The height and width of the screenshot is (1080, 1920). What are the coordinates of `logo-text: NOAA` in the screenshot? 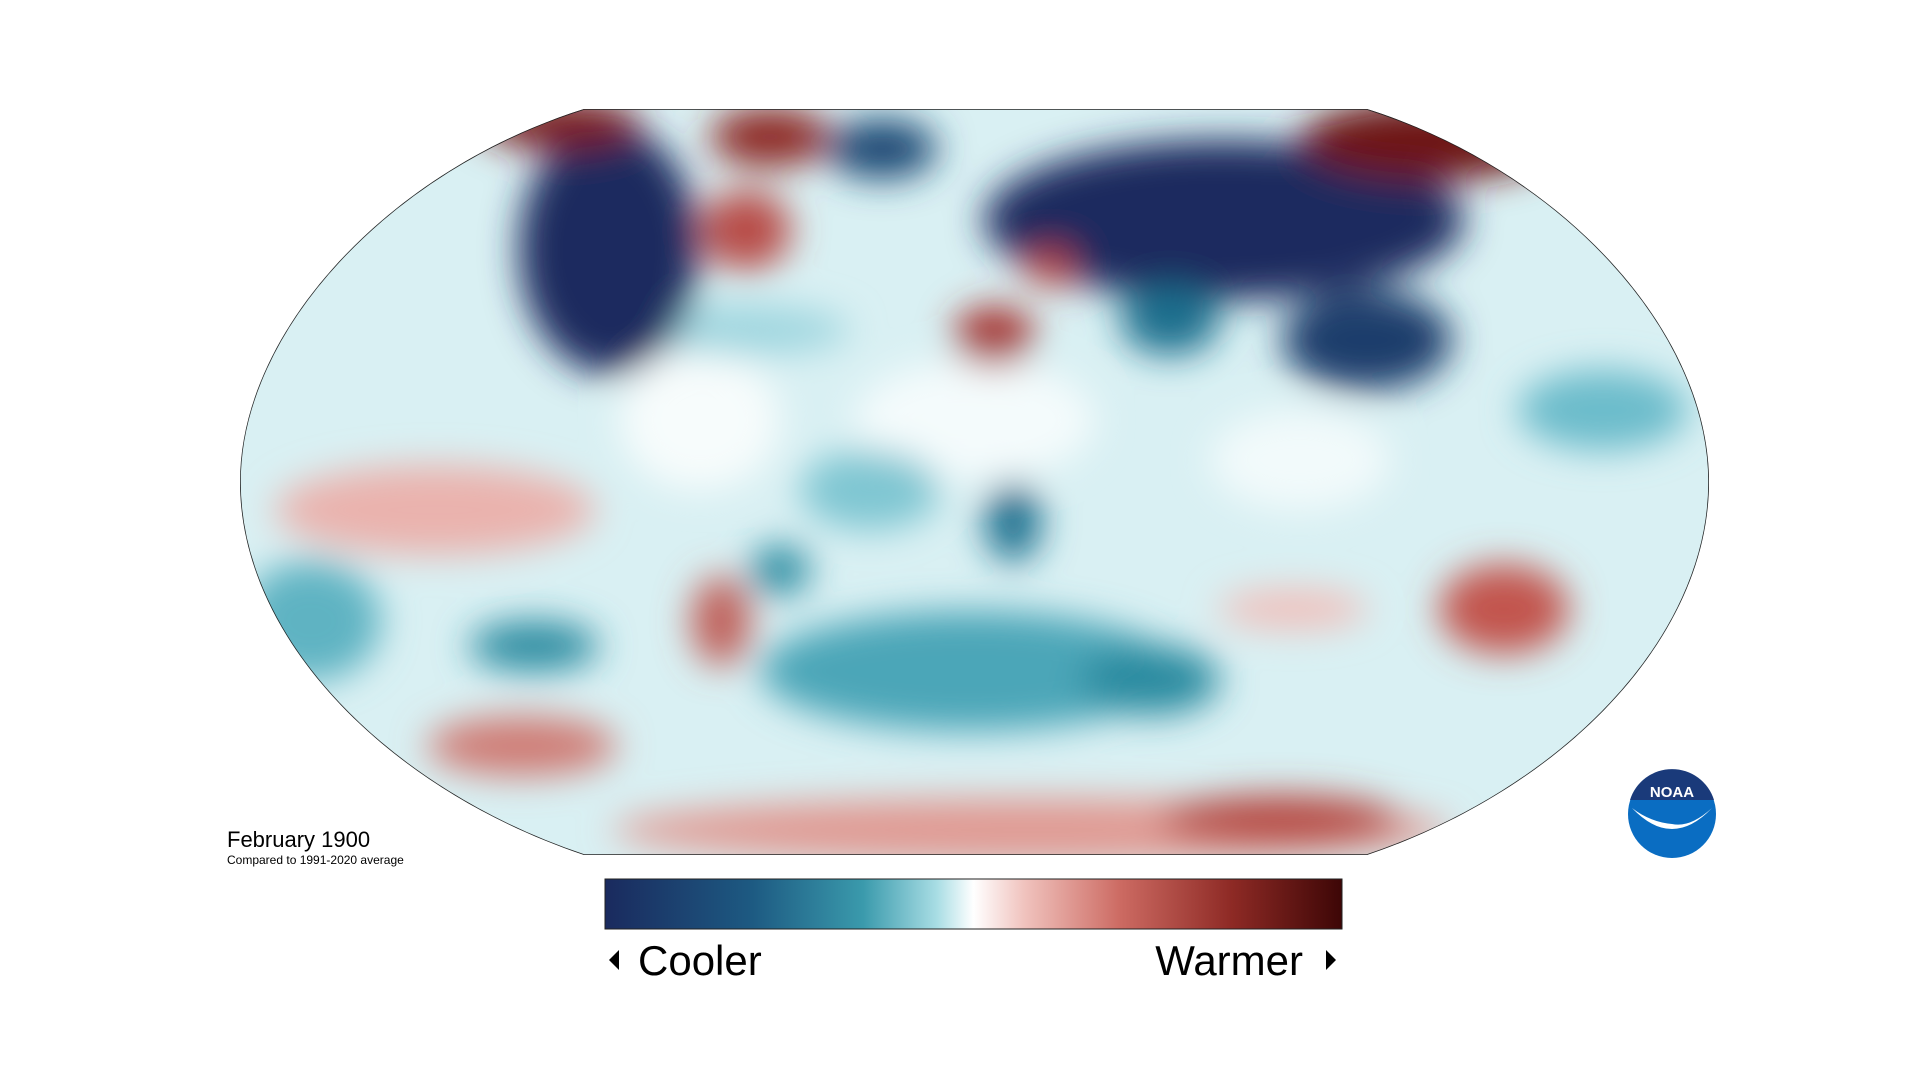 It's located at (1672, 792).